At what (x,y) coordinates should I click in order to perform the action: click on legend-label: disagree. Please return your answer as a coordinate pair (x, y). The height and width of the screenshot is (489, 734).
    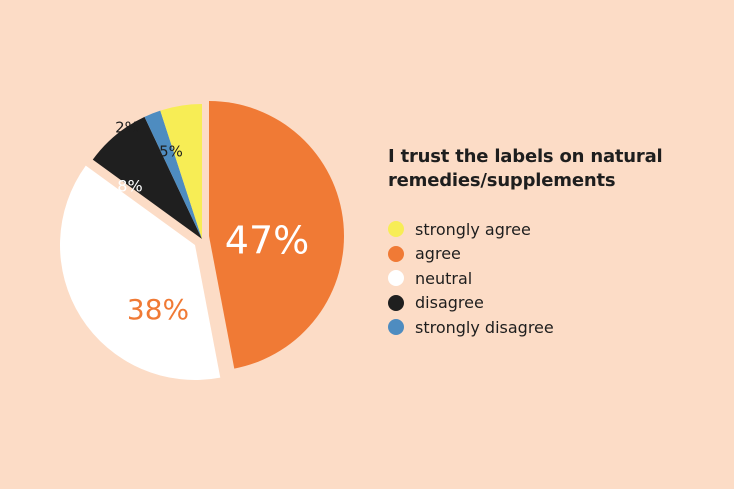
    Looking at the image, I should click on (449, 303).